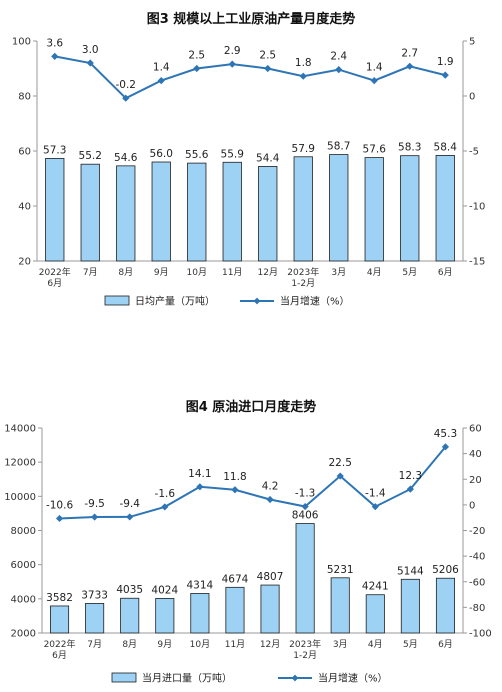 The image size is (502, 692). I want to click on line-label: 45.3, so click(445, 434).